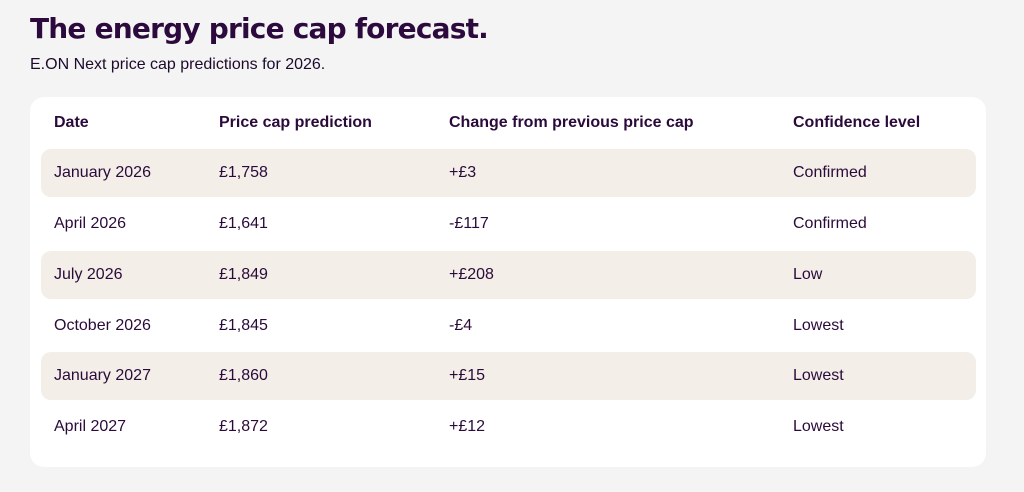 Image resolution: width=1024 pixels, height=492 pixels. Describe the element at coordinates (90, 223) in the screenshot. I see `cell-date: April 2026` at that location.